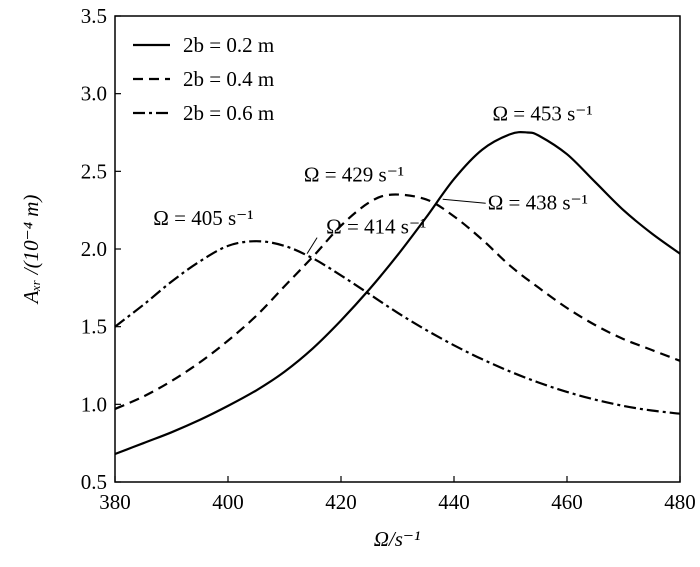  Describe the element at coordinates (228, 45) in the screenshot. I see `legend-label: 2b = 0.2 m` at that location.